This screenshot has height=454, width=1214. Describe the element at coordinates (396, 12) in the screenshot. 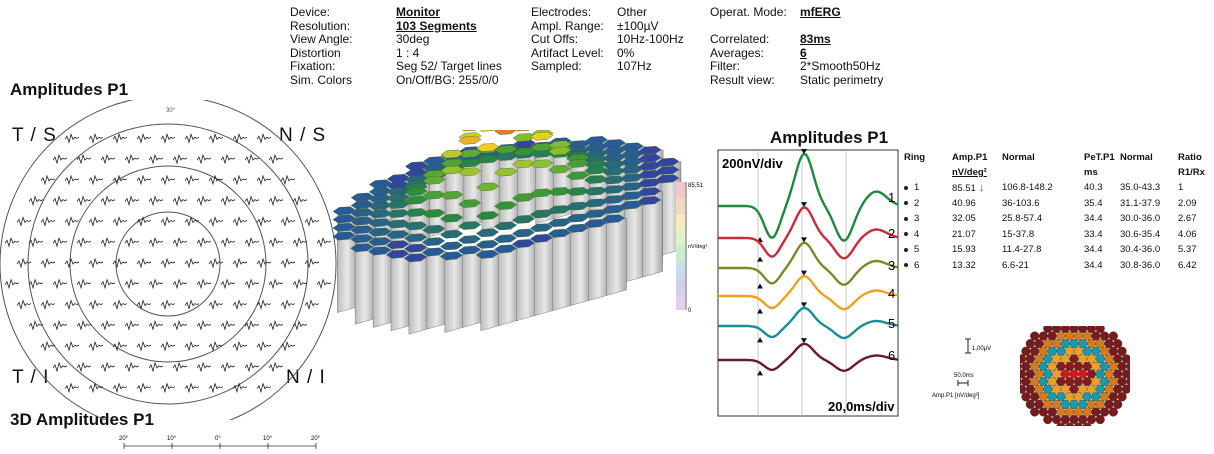

I see `header-row: Device: Monitor` at that location.